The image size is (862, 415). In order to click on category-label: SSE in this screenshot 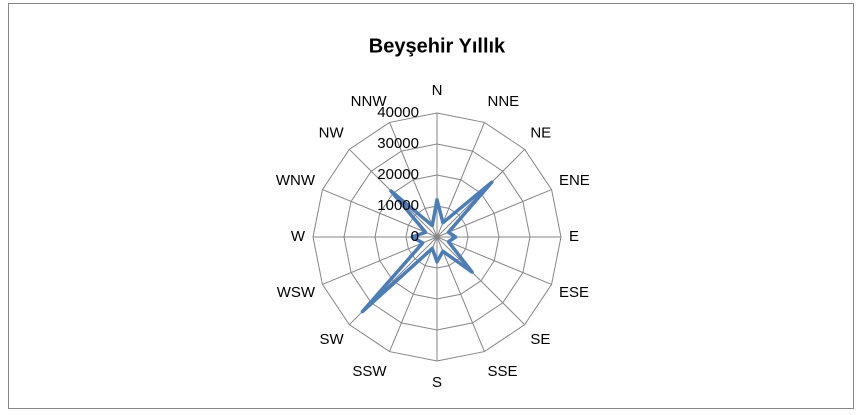, I will do `click(503, 371)`.